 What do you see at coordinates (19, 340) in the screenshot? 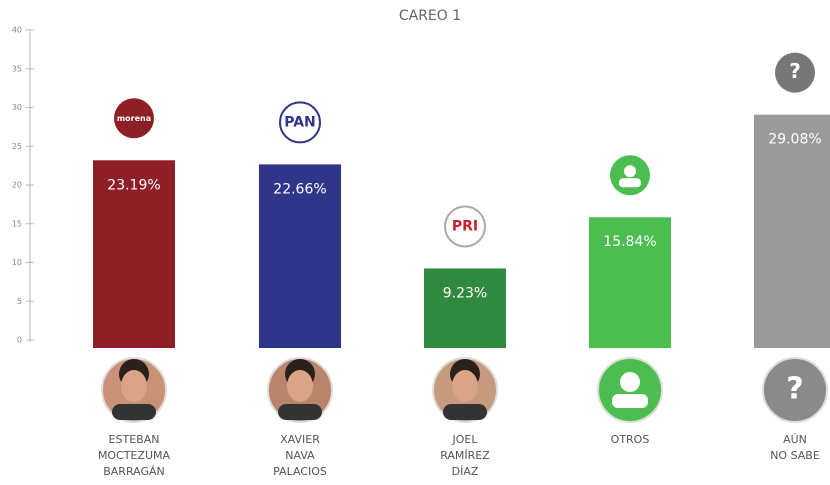
I see `y-tick-label: 0` at bounding box center [19, 340].